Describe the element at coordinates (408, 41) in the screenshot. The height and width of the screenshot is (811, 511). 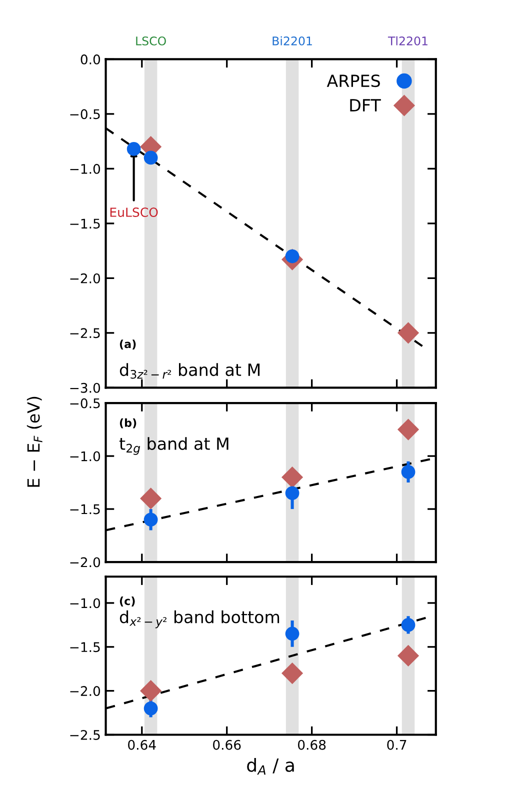
I see `band-label: Tl2201` at that location.